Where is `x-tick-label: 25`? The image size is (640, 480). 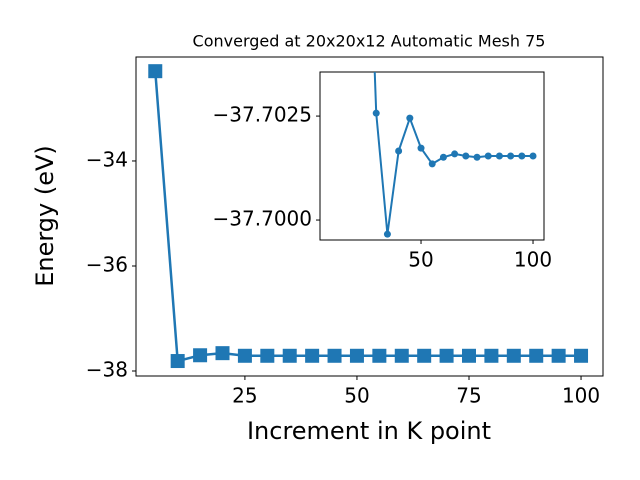 x-tick-label: 25 is located at coordinates (244, 396).